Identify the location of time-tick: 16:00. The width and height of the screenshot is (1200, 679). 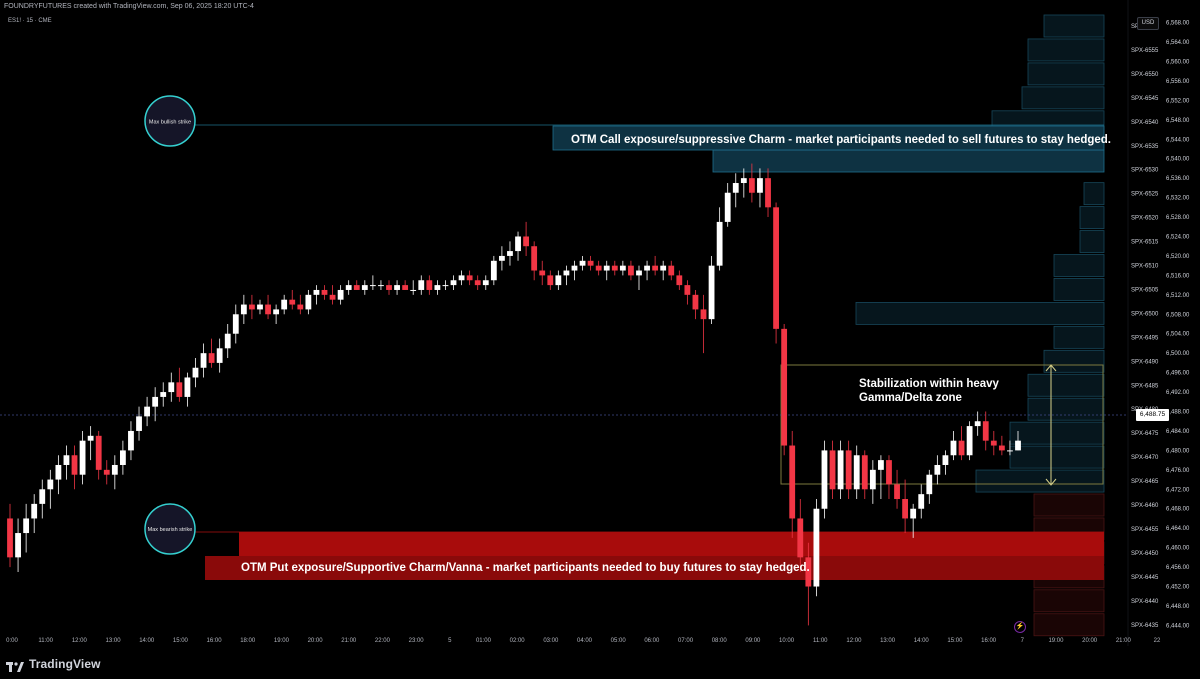
(215, 641).